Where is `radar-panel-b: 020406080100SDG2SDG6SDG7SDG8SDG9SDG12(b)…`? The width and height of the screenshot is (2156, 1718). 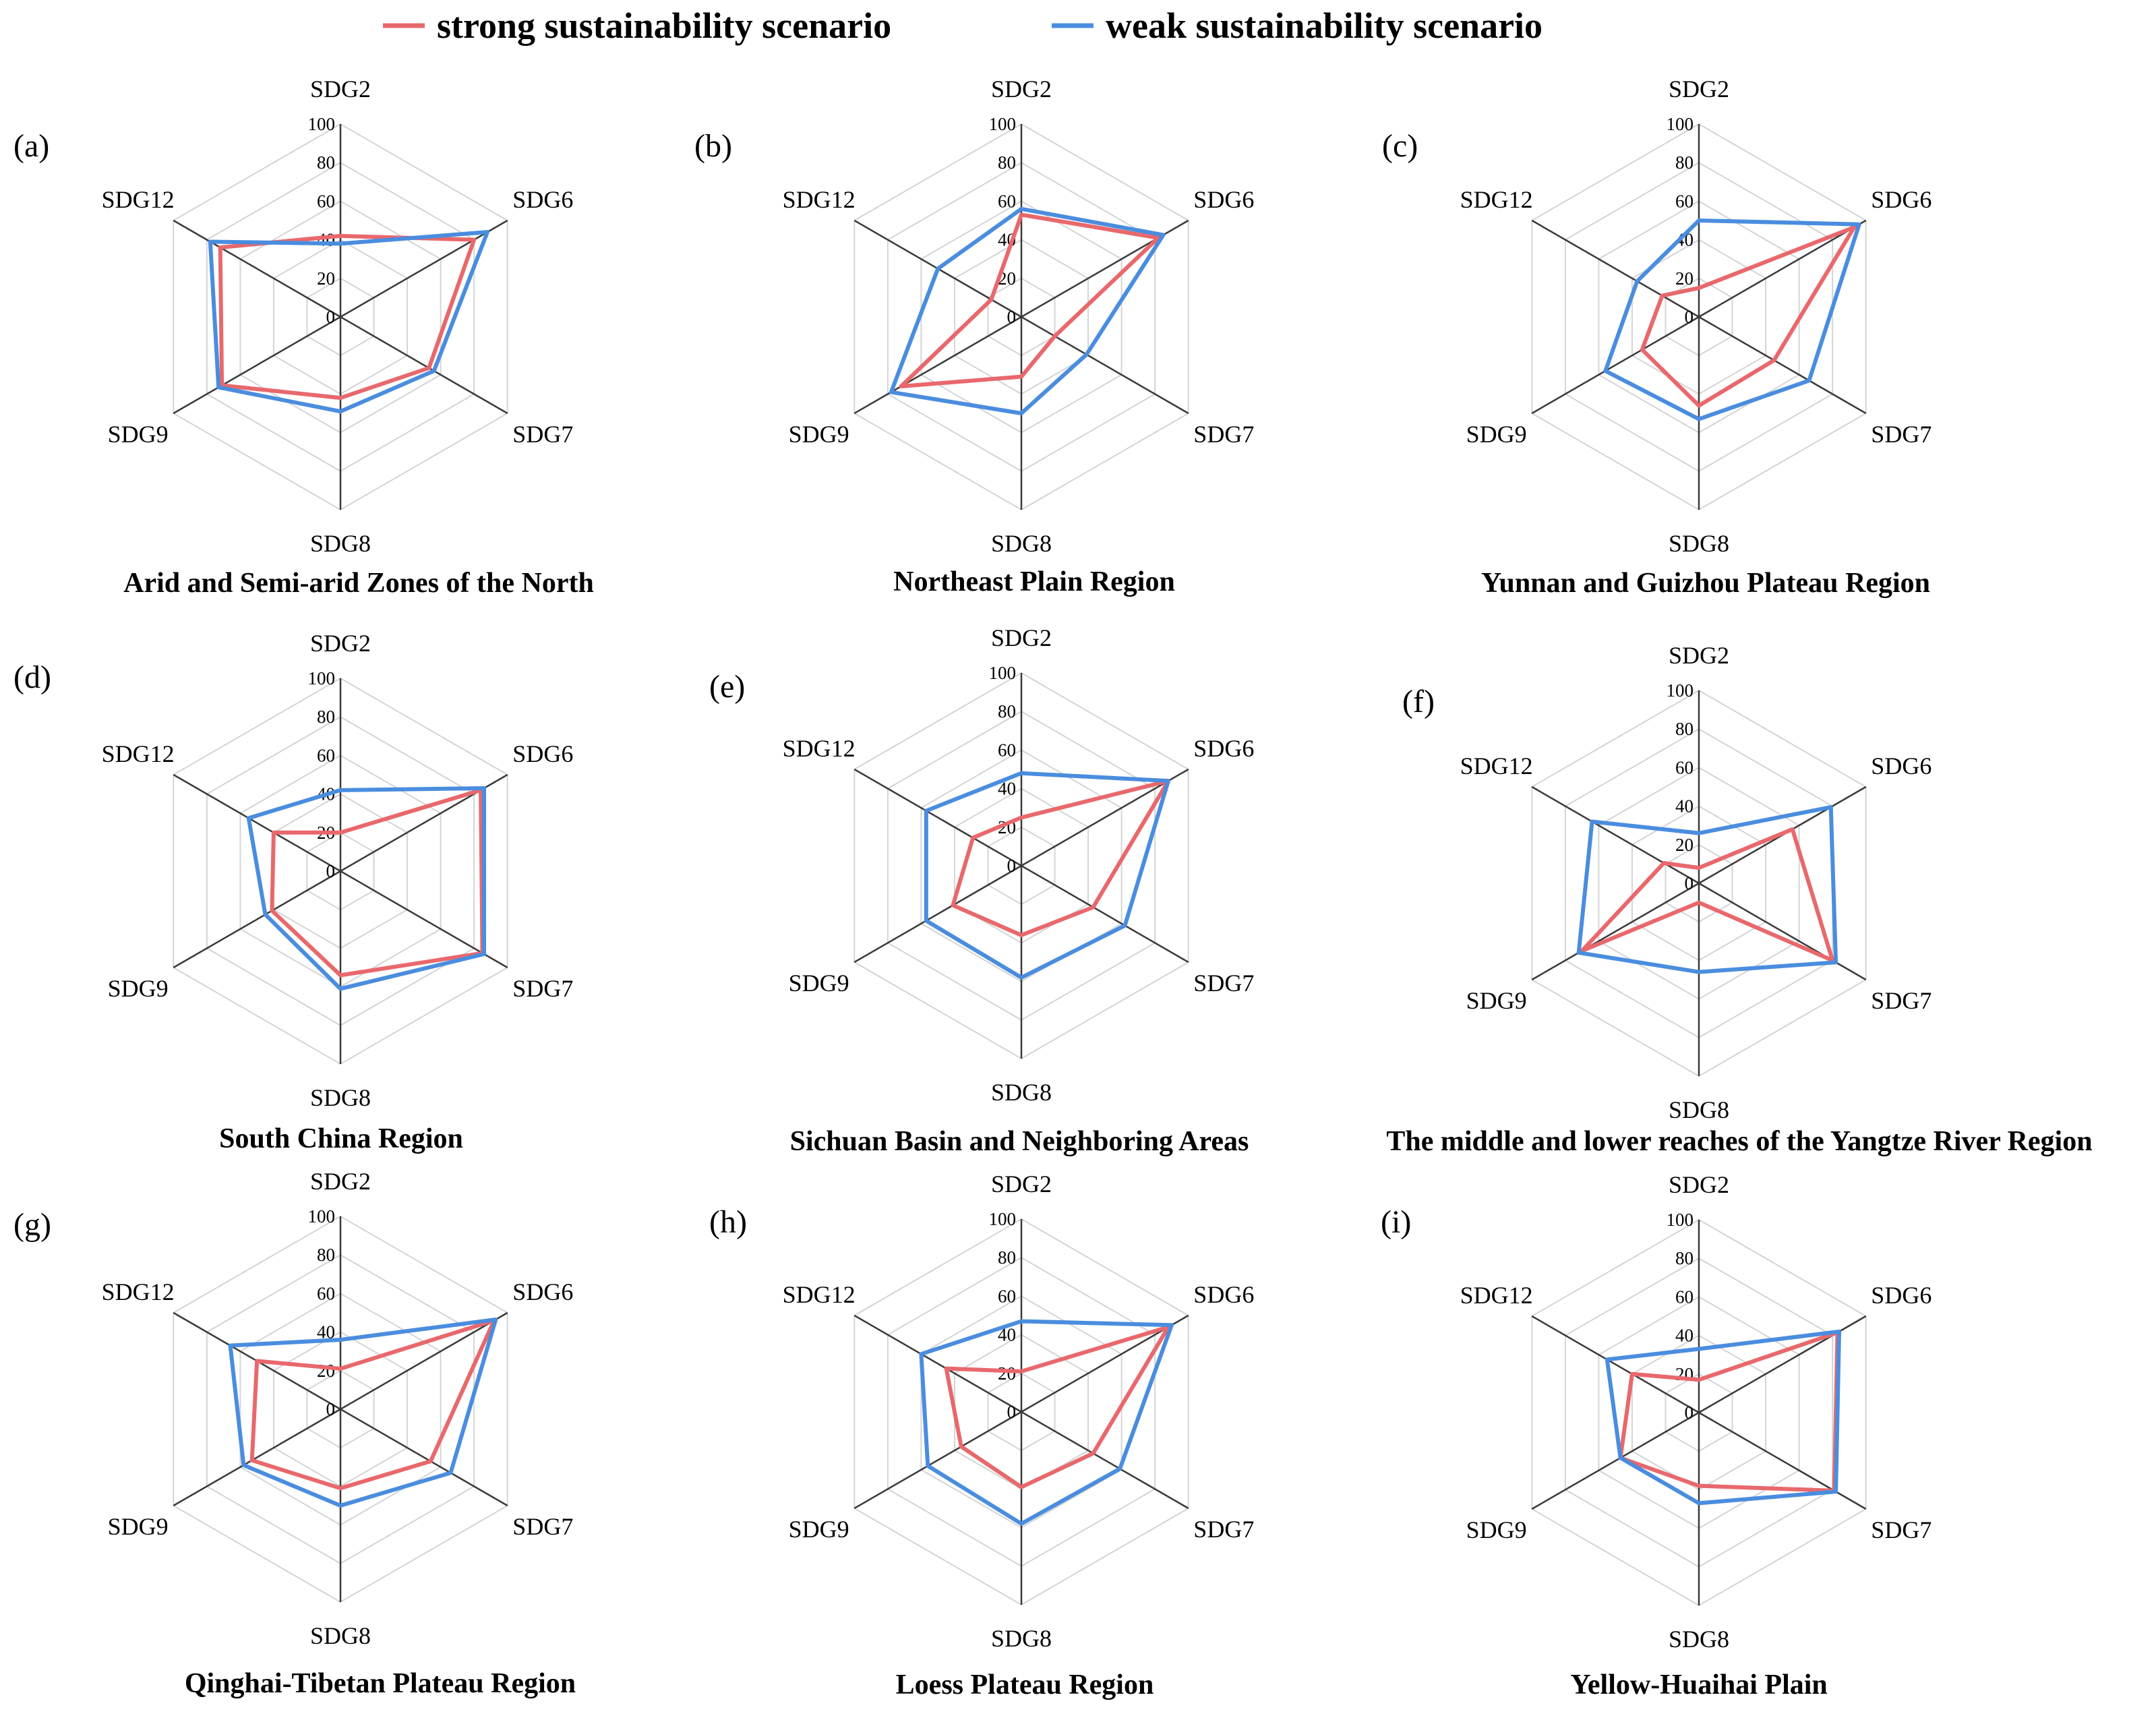 radar-panel-b: 020406080100SDG2SDG6SDG7SDG8SDG9SDG12(b)… is located at coordinates (974, 336).